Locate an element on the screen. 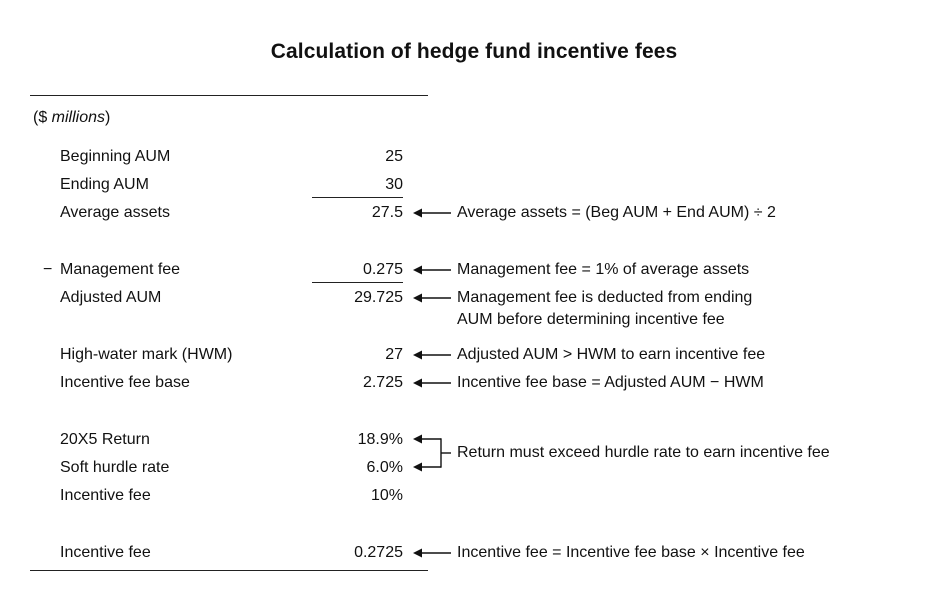 The image size is (948, 604). row-value-adjusted-aum: 29.725 is located at coordinates (378, 297).